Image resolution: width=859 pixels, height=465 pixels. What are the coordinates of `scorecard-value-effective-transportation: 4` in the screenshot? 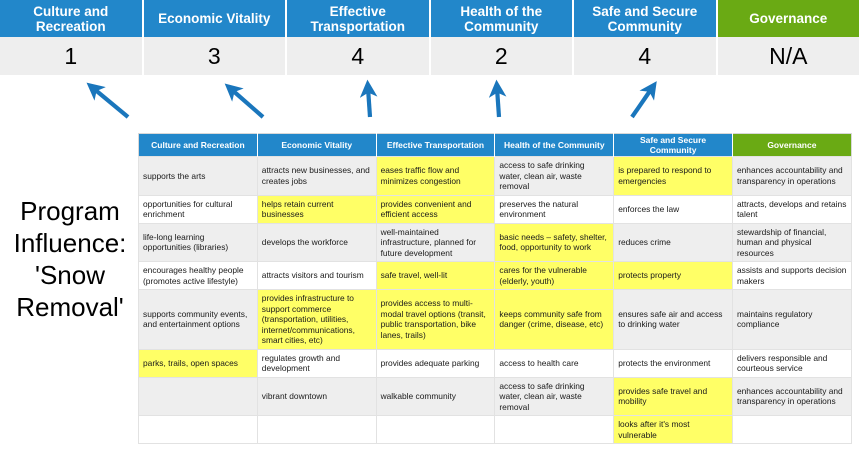 It's located at (359, 56).